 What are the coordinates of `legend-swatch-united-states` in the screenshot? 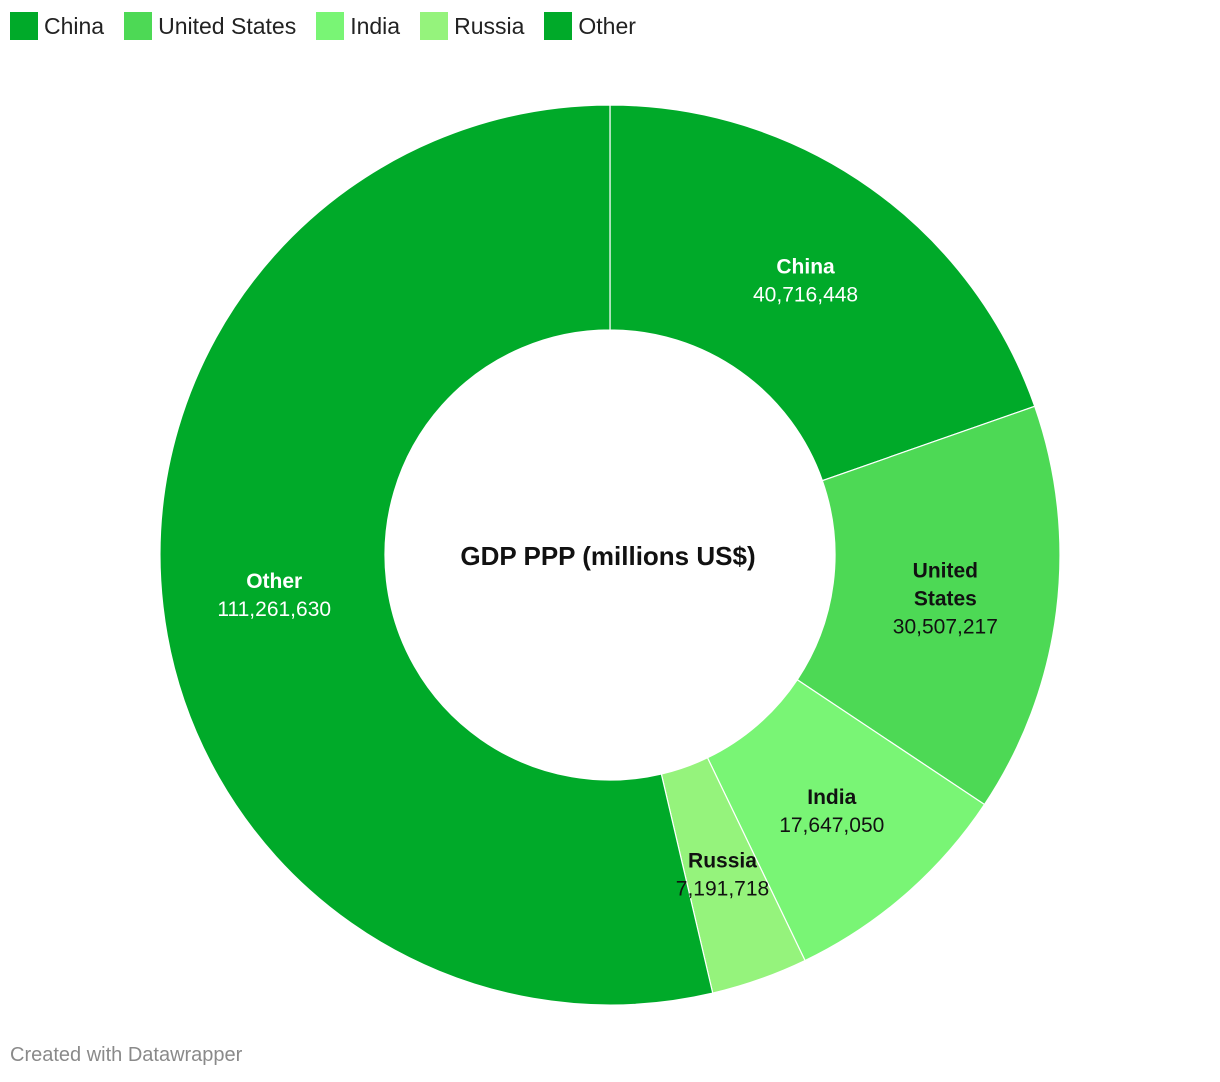 It's located at (138, 26).